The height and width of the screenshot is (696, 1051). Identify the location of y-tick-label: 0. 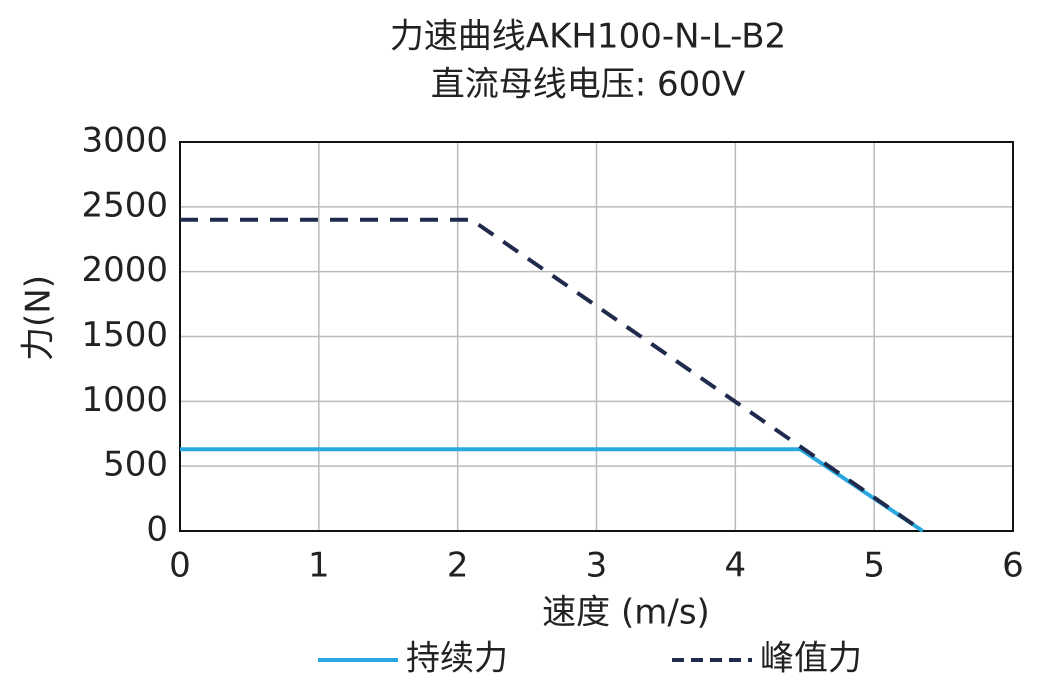
(157, 530).